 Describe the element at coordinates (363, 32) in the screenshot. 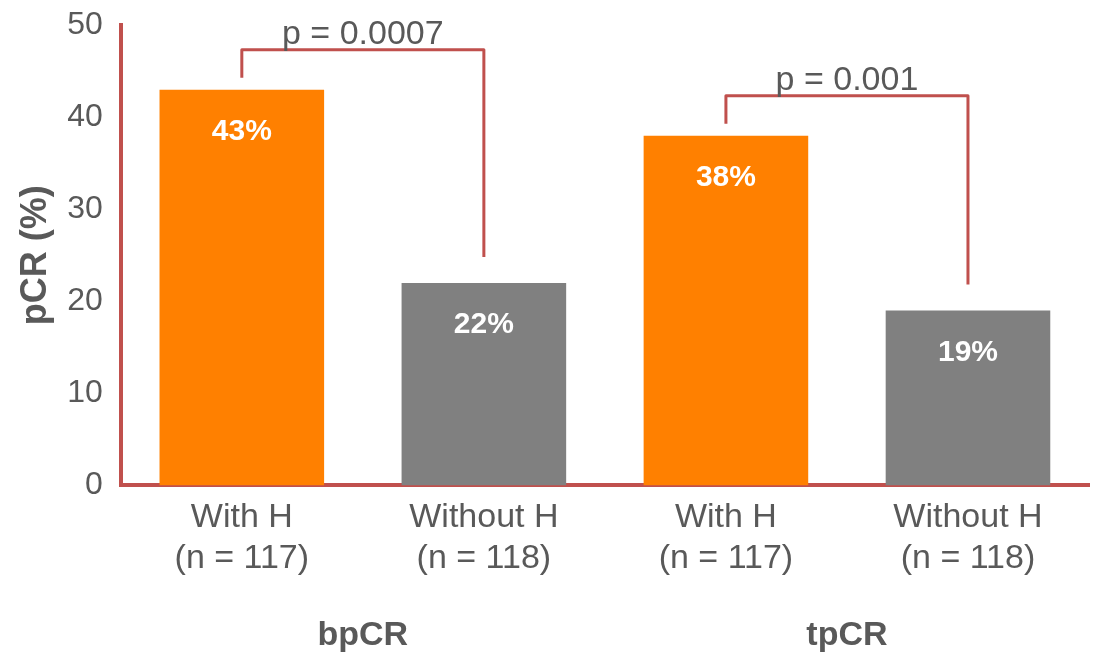

I see `annotation: p = 0.0007` at that location.